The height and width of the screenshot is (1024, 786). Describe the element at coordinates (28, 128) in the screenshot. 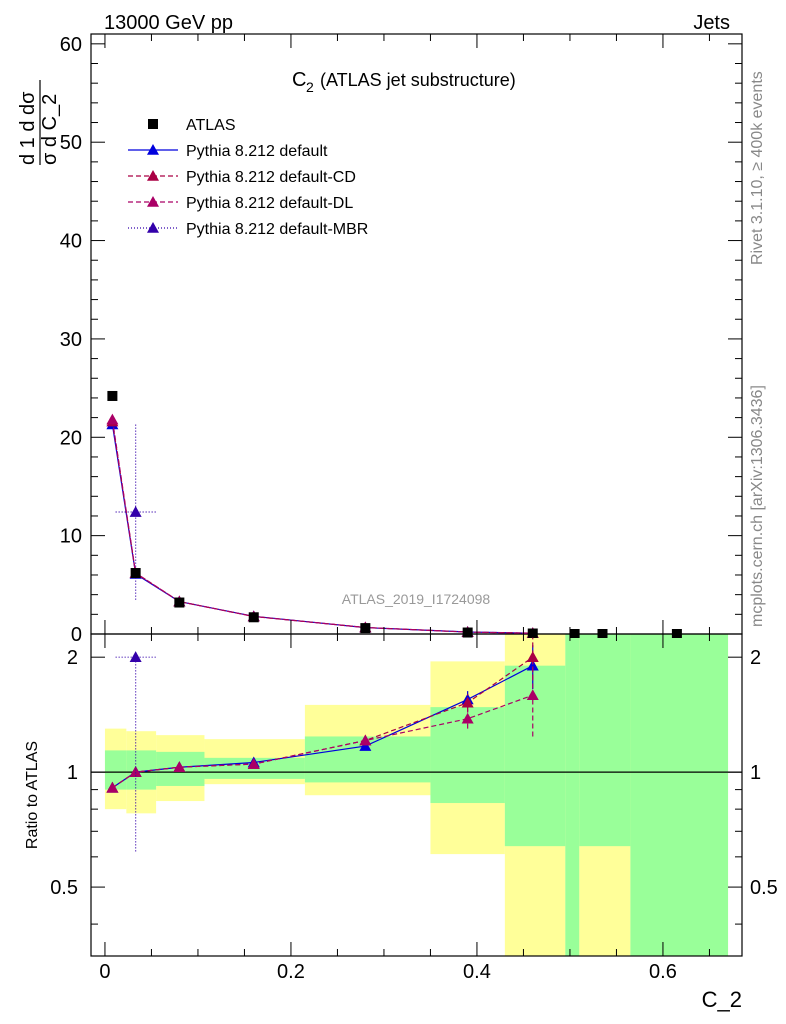

I see `y-label-numerator: d 1 d dσ` at that location.